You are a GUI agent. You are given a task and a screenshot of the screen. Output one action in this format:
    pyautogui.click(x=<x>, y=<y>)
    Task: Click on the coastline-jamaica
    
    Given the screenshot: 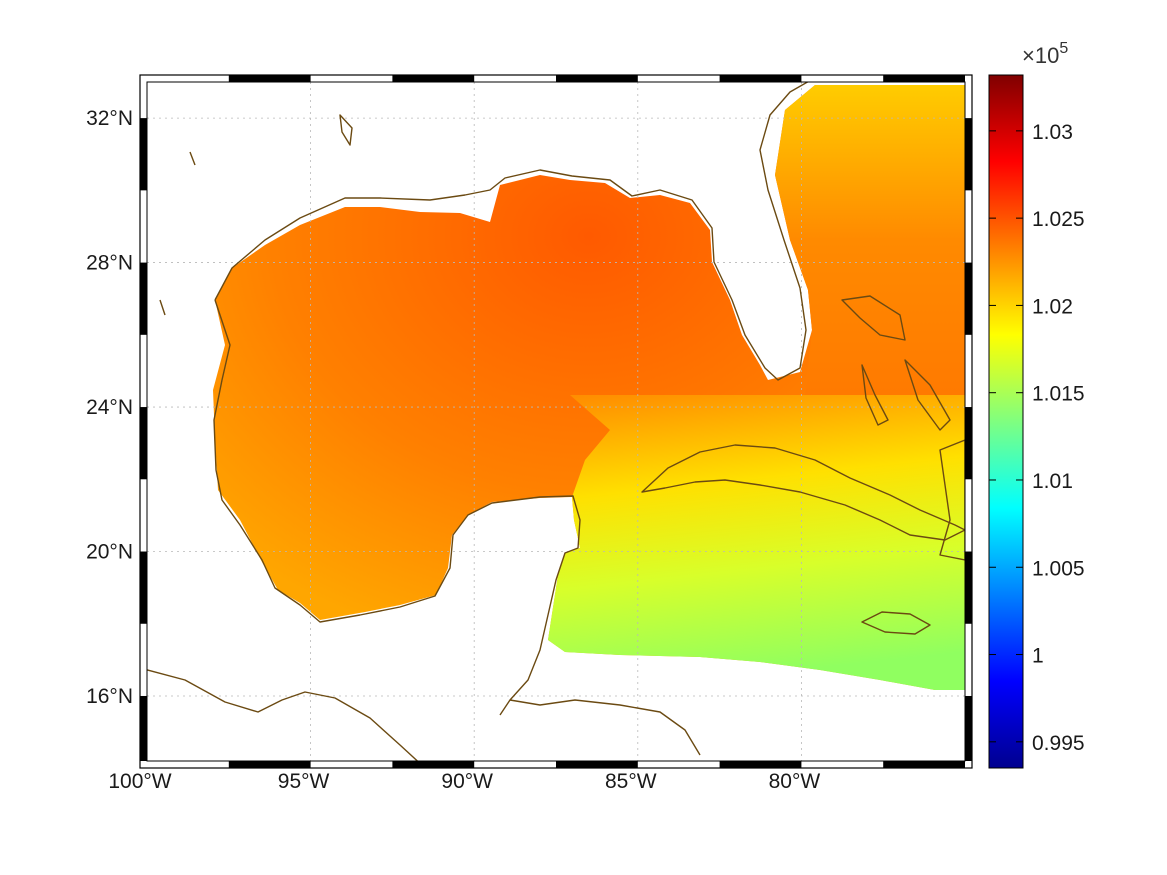 What is the action you would take?
    pyautogui.click(x=896, y=623)
    